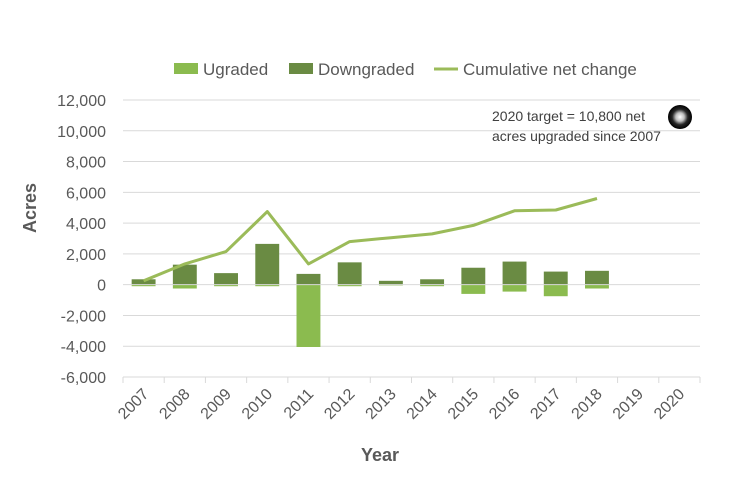 This screenshot has width=739, height=502. I want to click on x-tick-label: 2009, so click(216, 404).